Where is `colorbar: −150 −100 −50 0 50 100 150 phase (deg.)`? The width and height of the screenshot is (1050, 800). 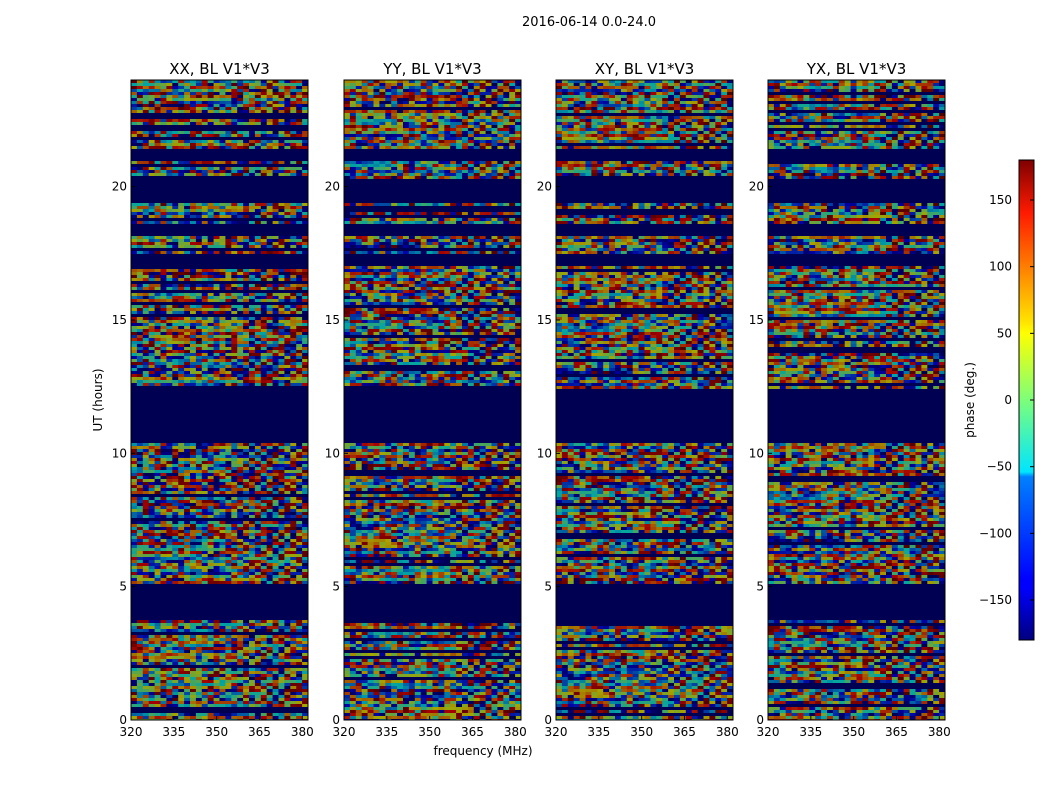 colorbar: −150 −100 −50 0 50 100 150 phase (deg.) is located at coordinates (999, 400).